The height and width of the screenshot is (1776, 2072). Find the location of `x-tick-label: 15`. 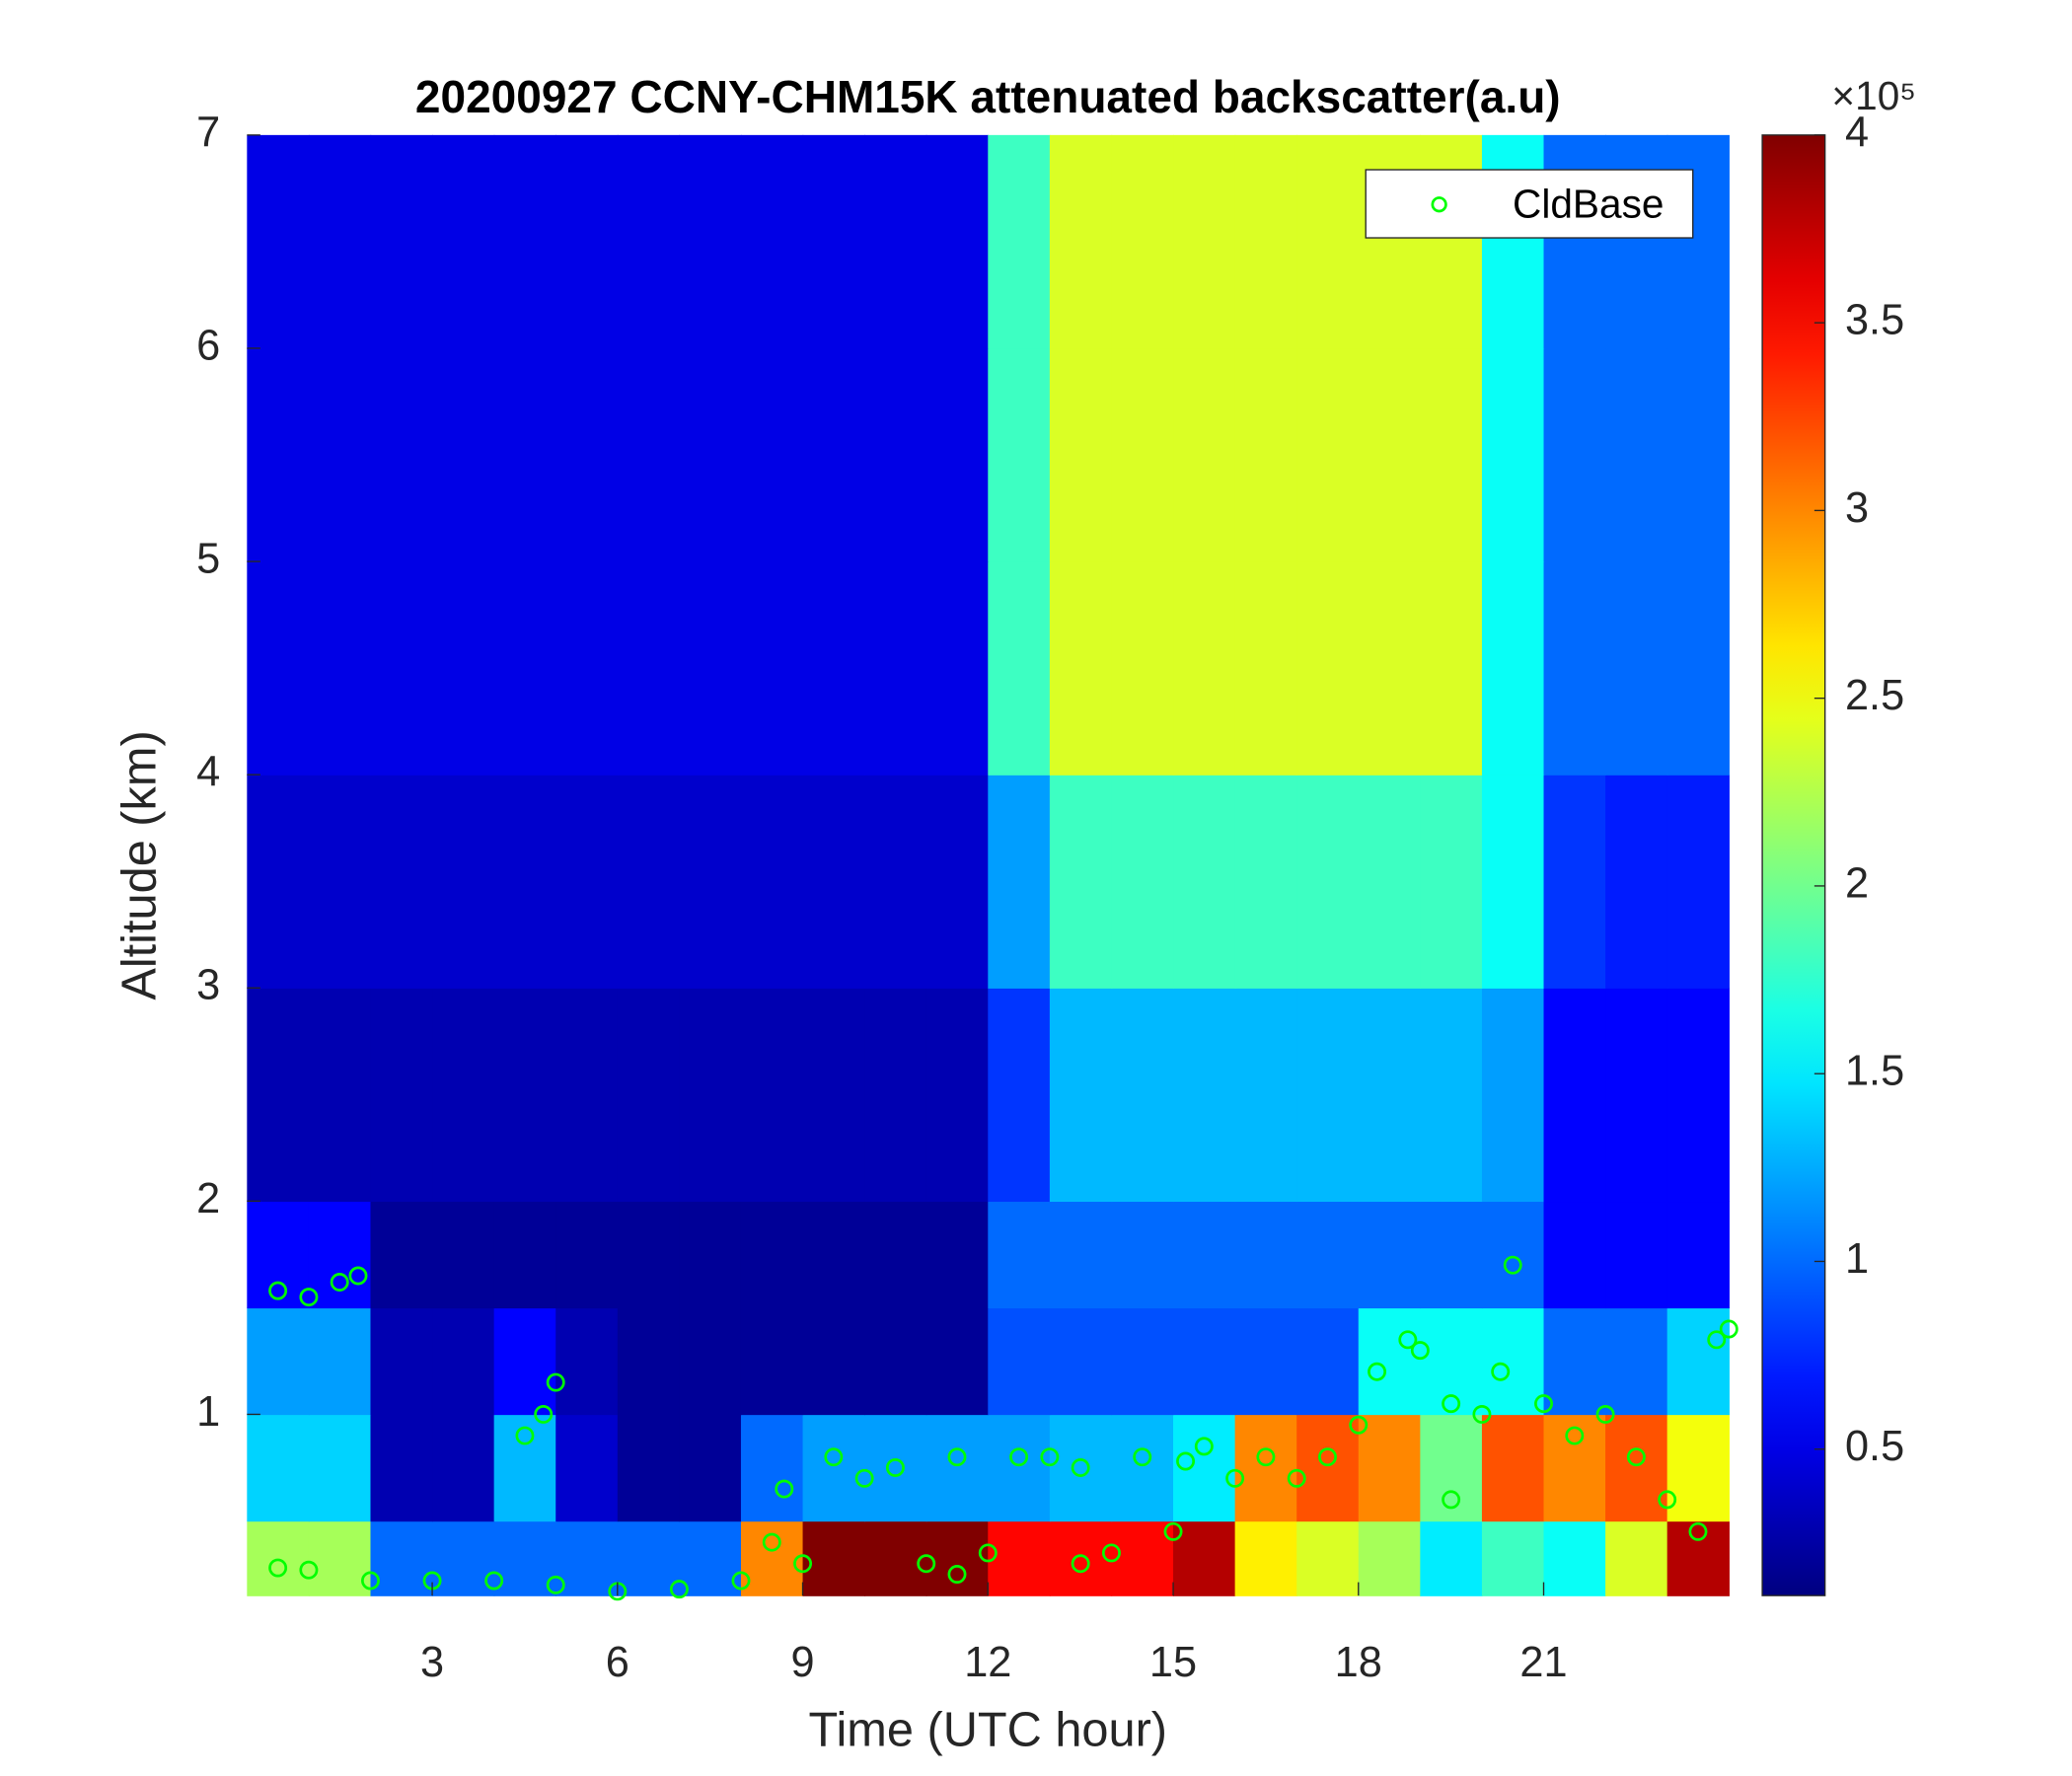

x-tick-label: 15 is located at coordinates (1173, 1662).